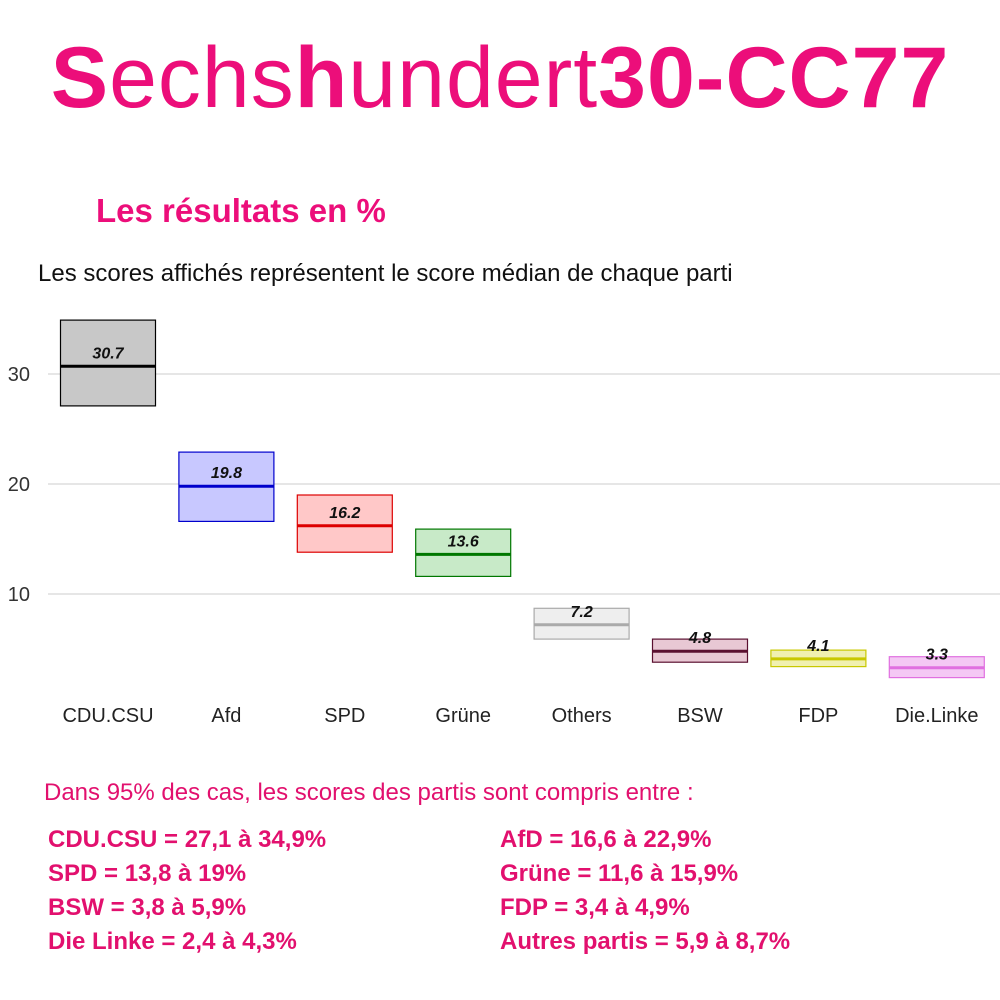 The height and width of the screenshot is (1000, 1000). I want to click on ci-item-others: Autres partis = 5,9 à 8,7%, so click(645, 941).